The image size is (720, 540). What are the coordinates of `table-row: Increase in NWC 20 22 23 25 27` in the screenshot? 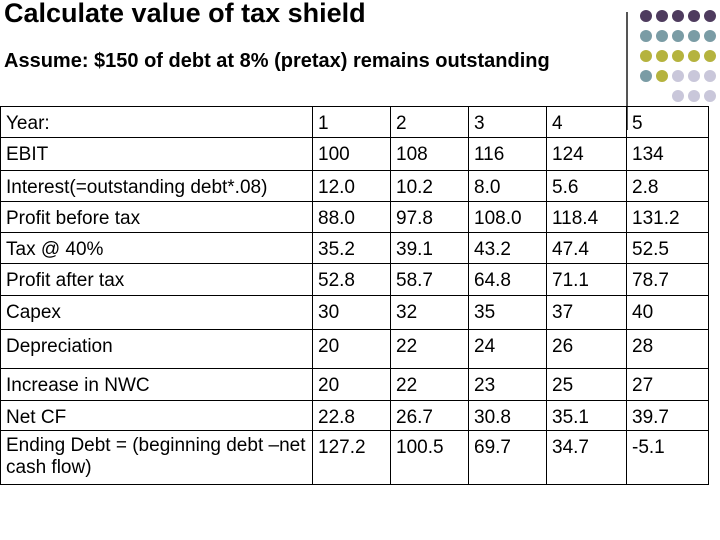 It's located at (354, 384).